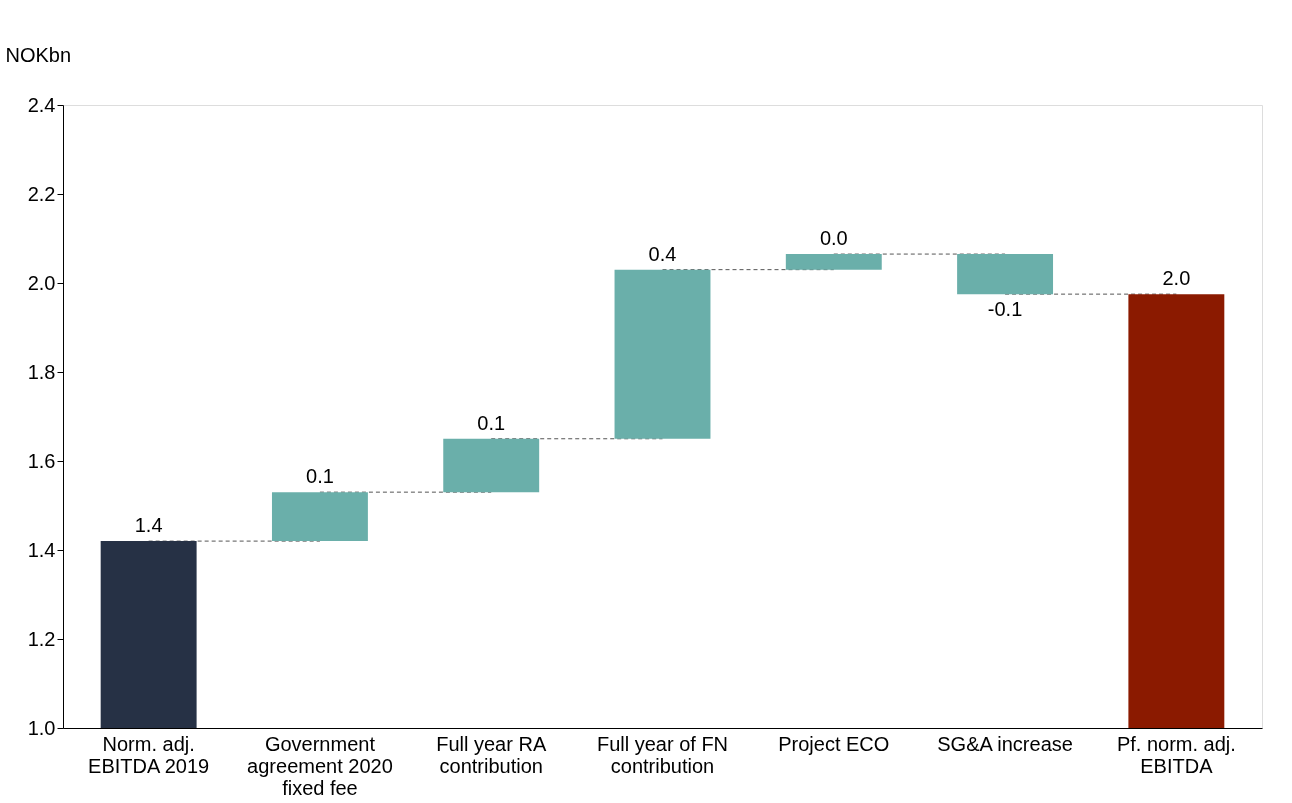 The height and width of the screenshot is (803, 1292). I want to click on x-tick-label: Government agreement 2020 fixed fee, so click(320, 765).